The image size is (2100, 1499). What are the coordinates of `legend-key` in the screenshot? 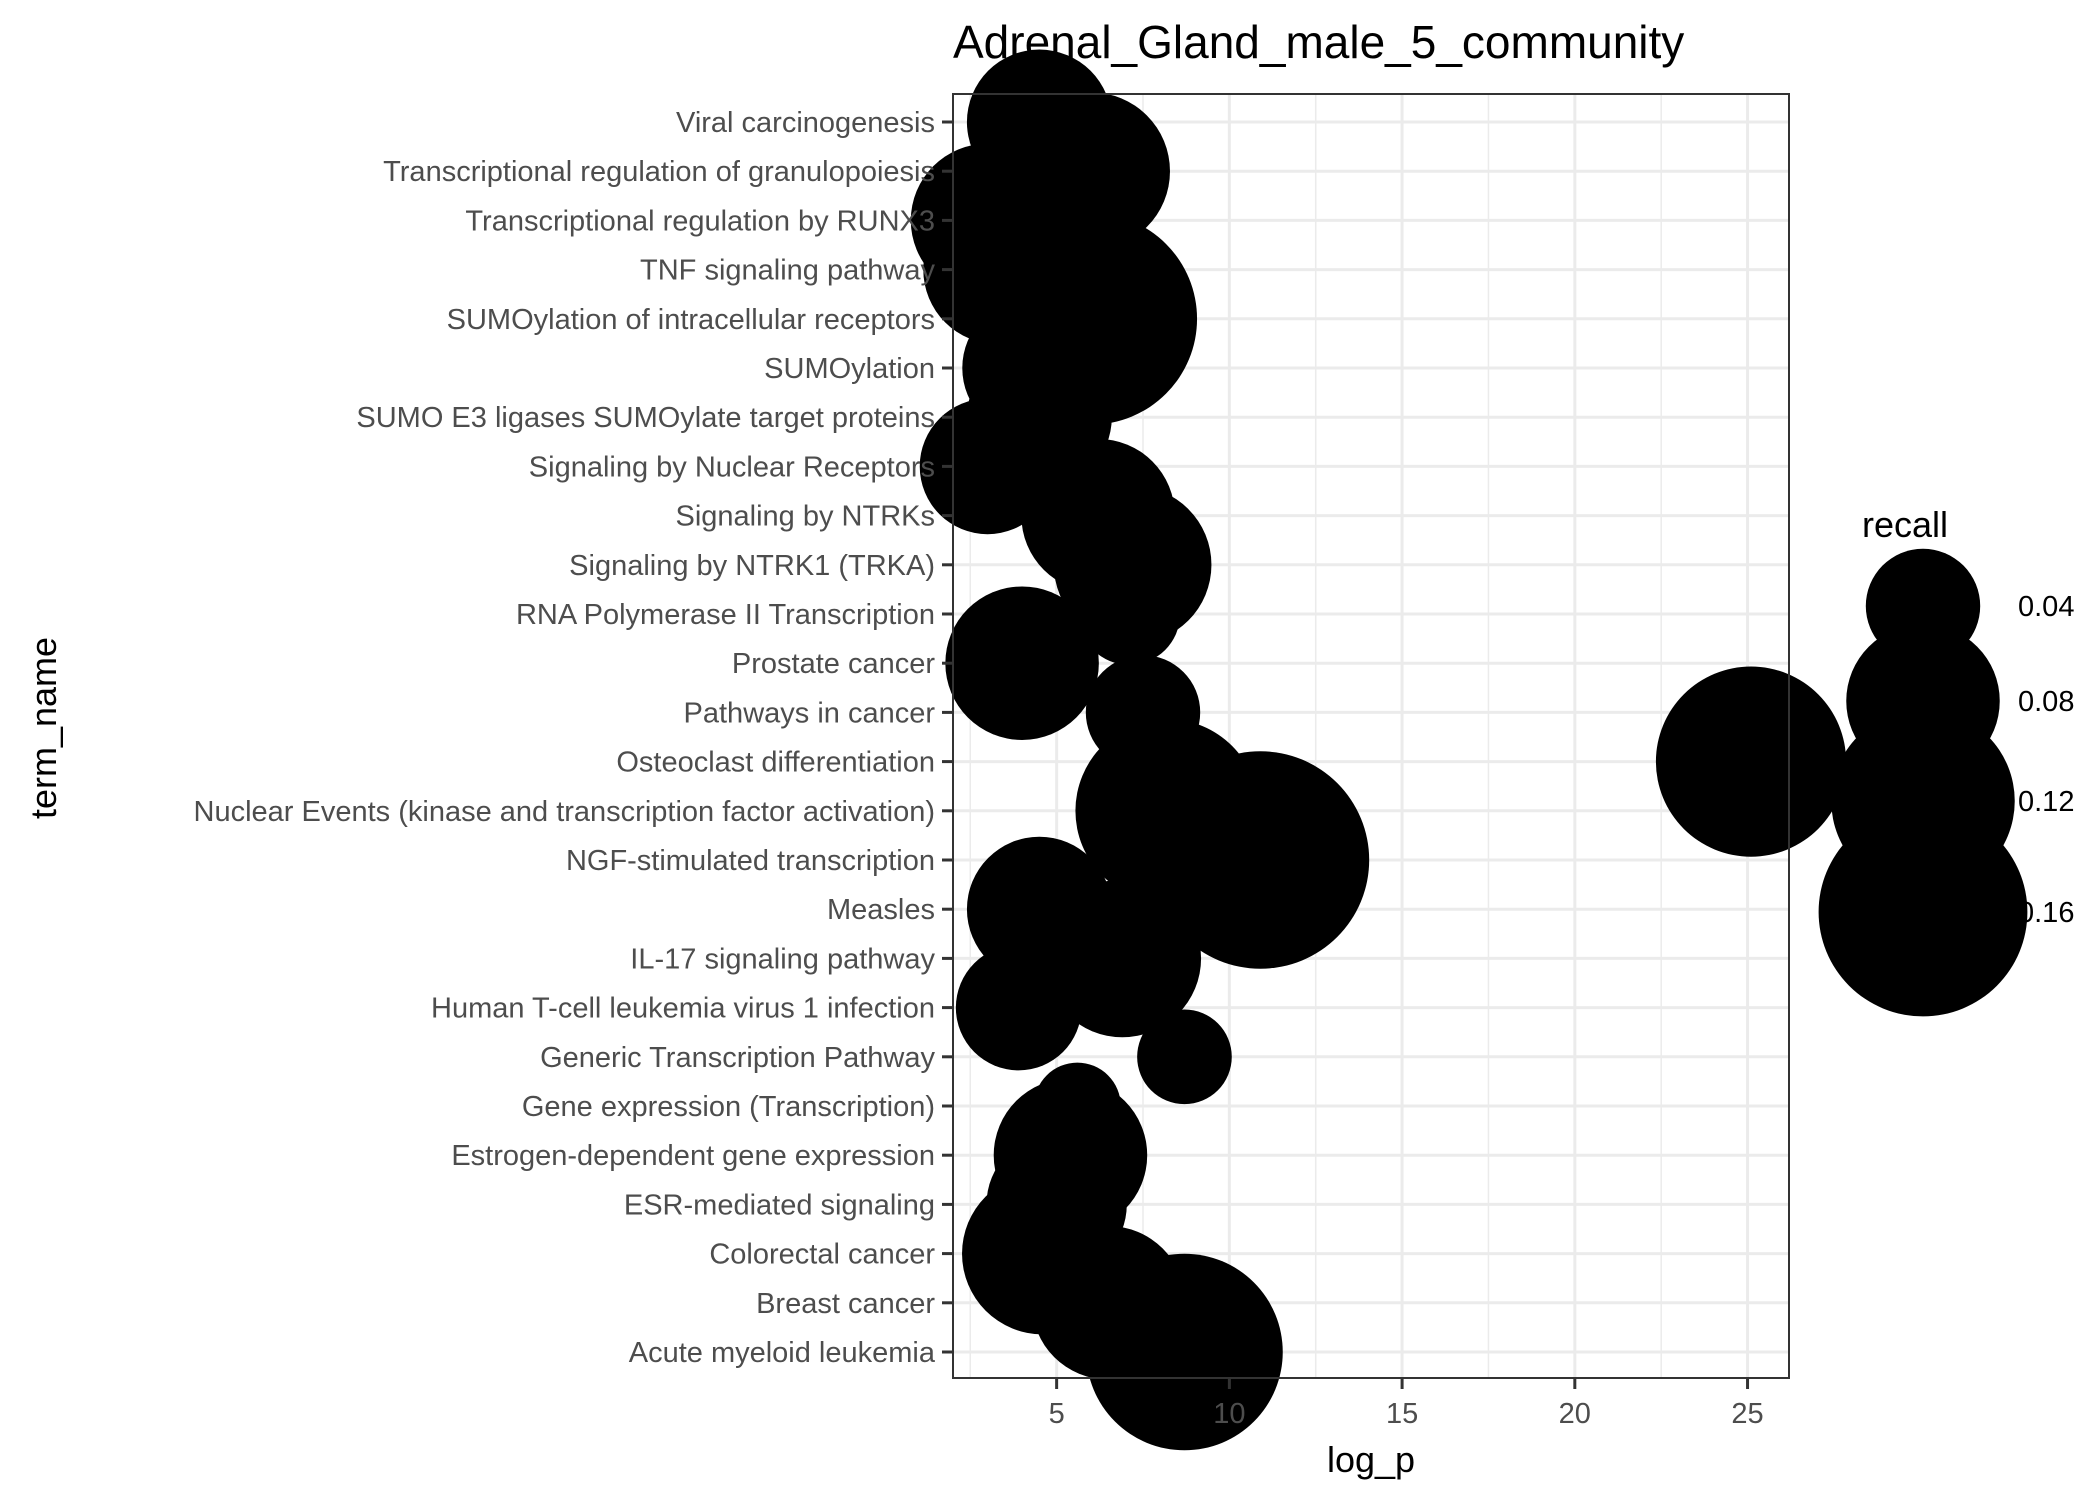 It's located at (1923, 912).